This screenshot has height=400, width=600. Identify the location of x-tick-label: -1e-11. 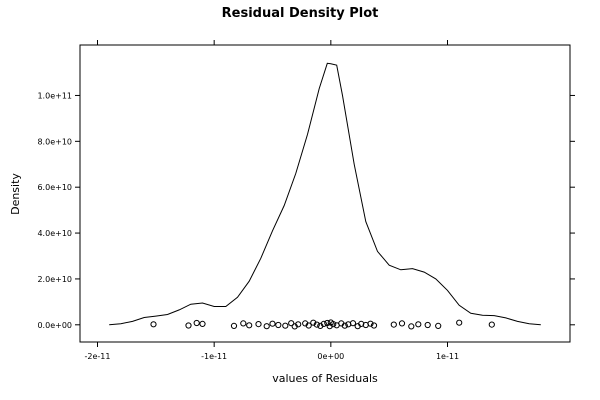
(214, 356).